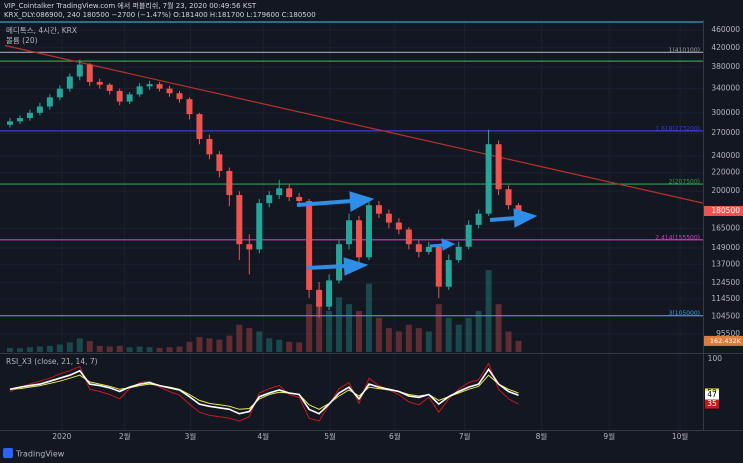 The image size is (743, 463). What do you see at coordinates (677, 237) in the screenshot?
I see `level-label: 2.414(155500)` at bounding box center [677, 237].